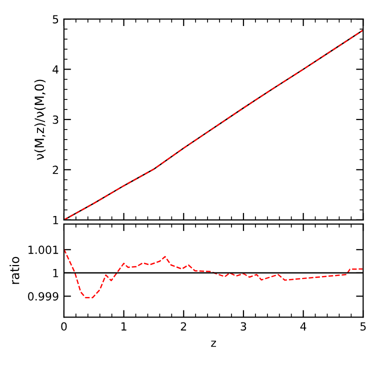  Describe the element at coordinates (40, 120) in the screenshot. I see `y-axis-title: ν(M,z)/ν(M,0)` at that location.